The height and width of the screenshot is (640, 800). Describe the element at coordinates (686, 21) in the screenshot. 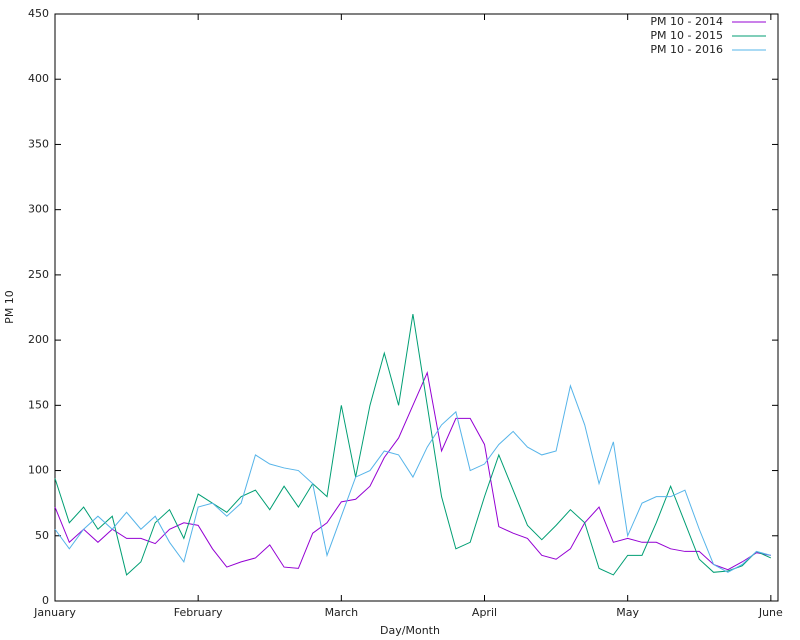

I see `legend-label: PM 10 - 2014` at that location.